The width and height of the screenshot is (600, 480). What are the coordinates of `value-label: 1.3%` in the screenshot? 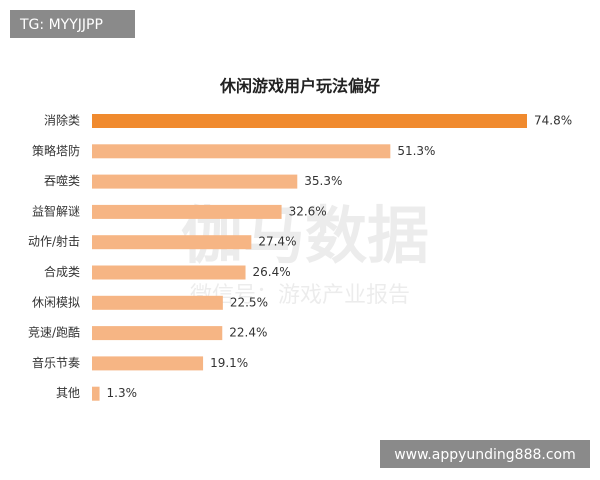 It's located at (122, 393).